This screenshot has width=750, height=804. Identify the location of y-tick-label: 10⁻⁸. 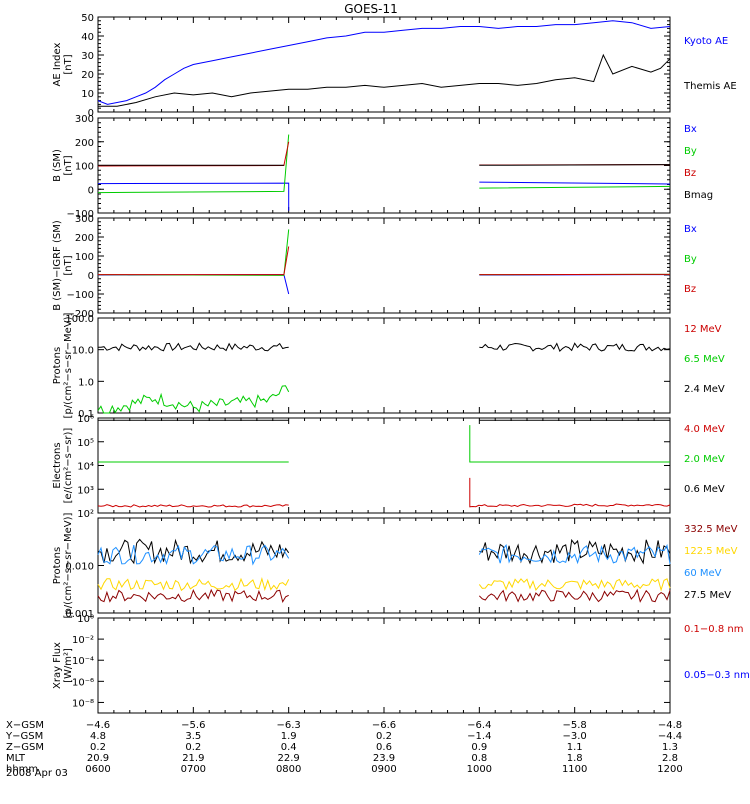
(83, 703).